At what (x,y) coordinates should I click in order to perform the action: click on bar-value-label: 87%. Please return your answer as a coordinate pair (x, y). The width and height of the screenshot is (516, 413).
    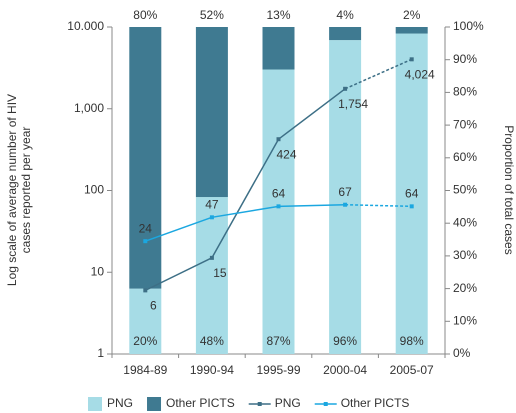
    Looking at the image, I should click on (278, 341).